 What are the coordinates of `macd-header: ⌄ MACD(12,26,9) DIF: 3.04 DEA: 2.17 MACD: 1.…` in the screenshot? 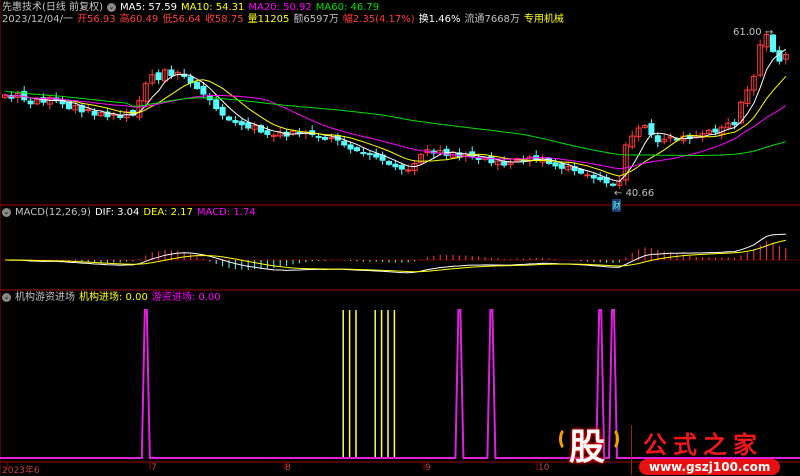 It's located at (131, 213).